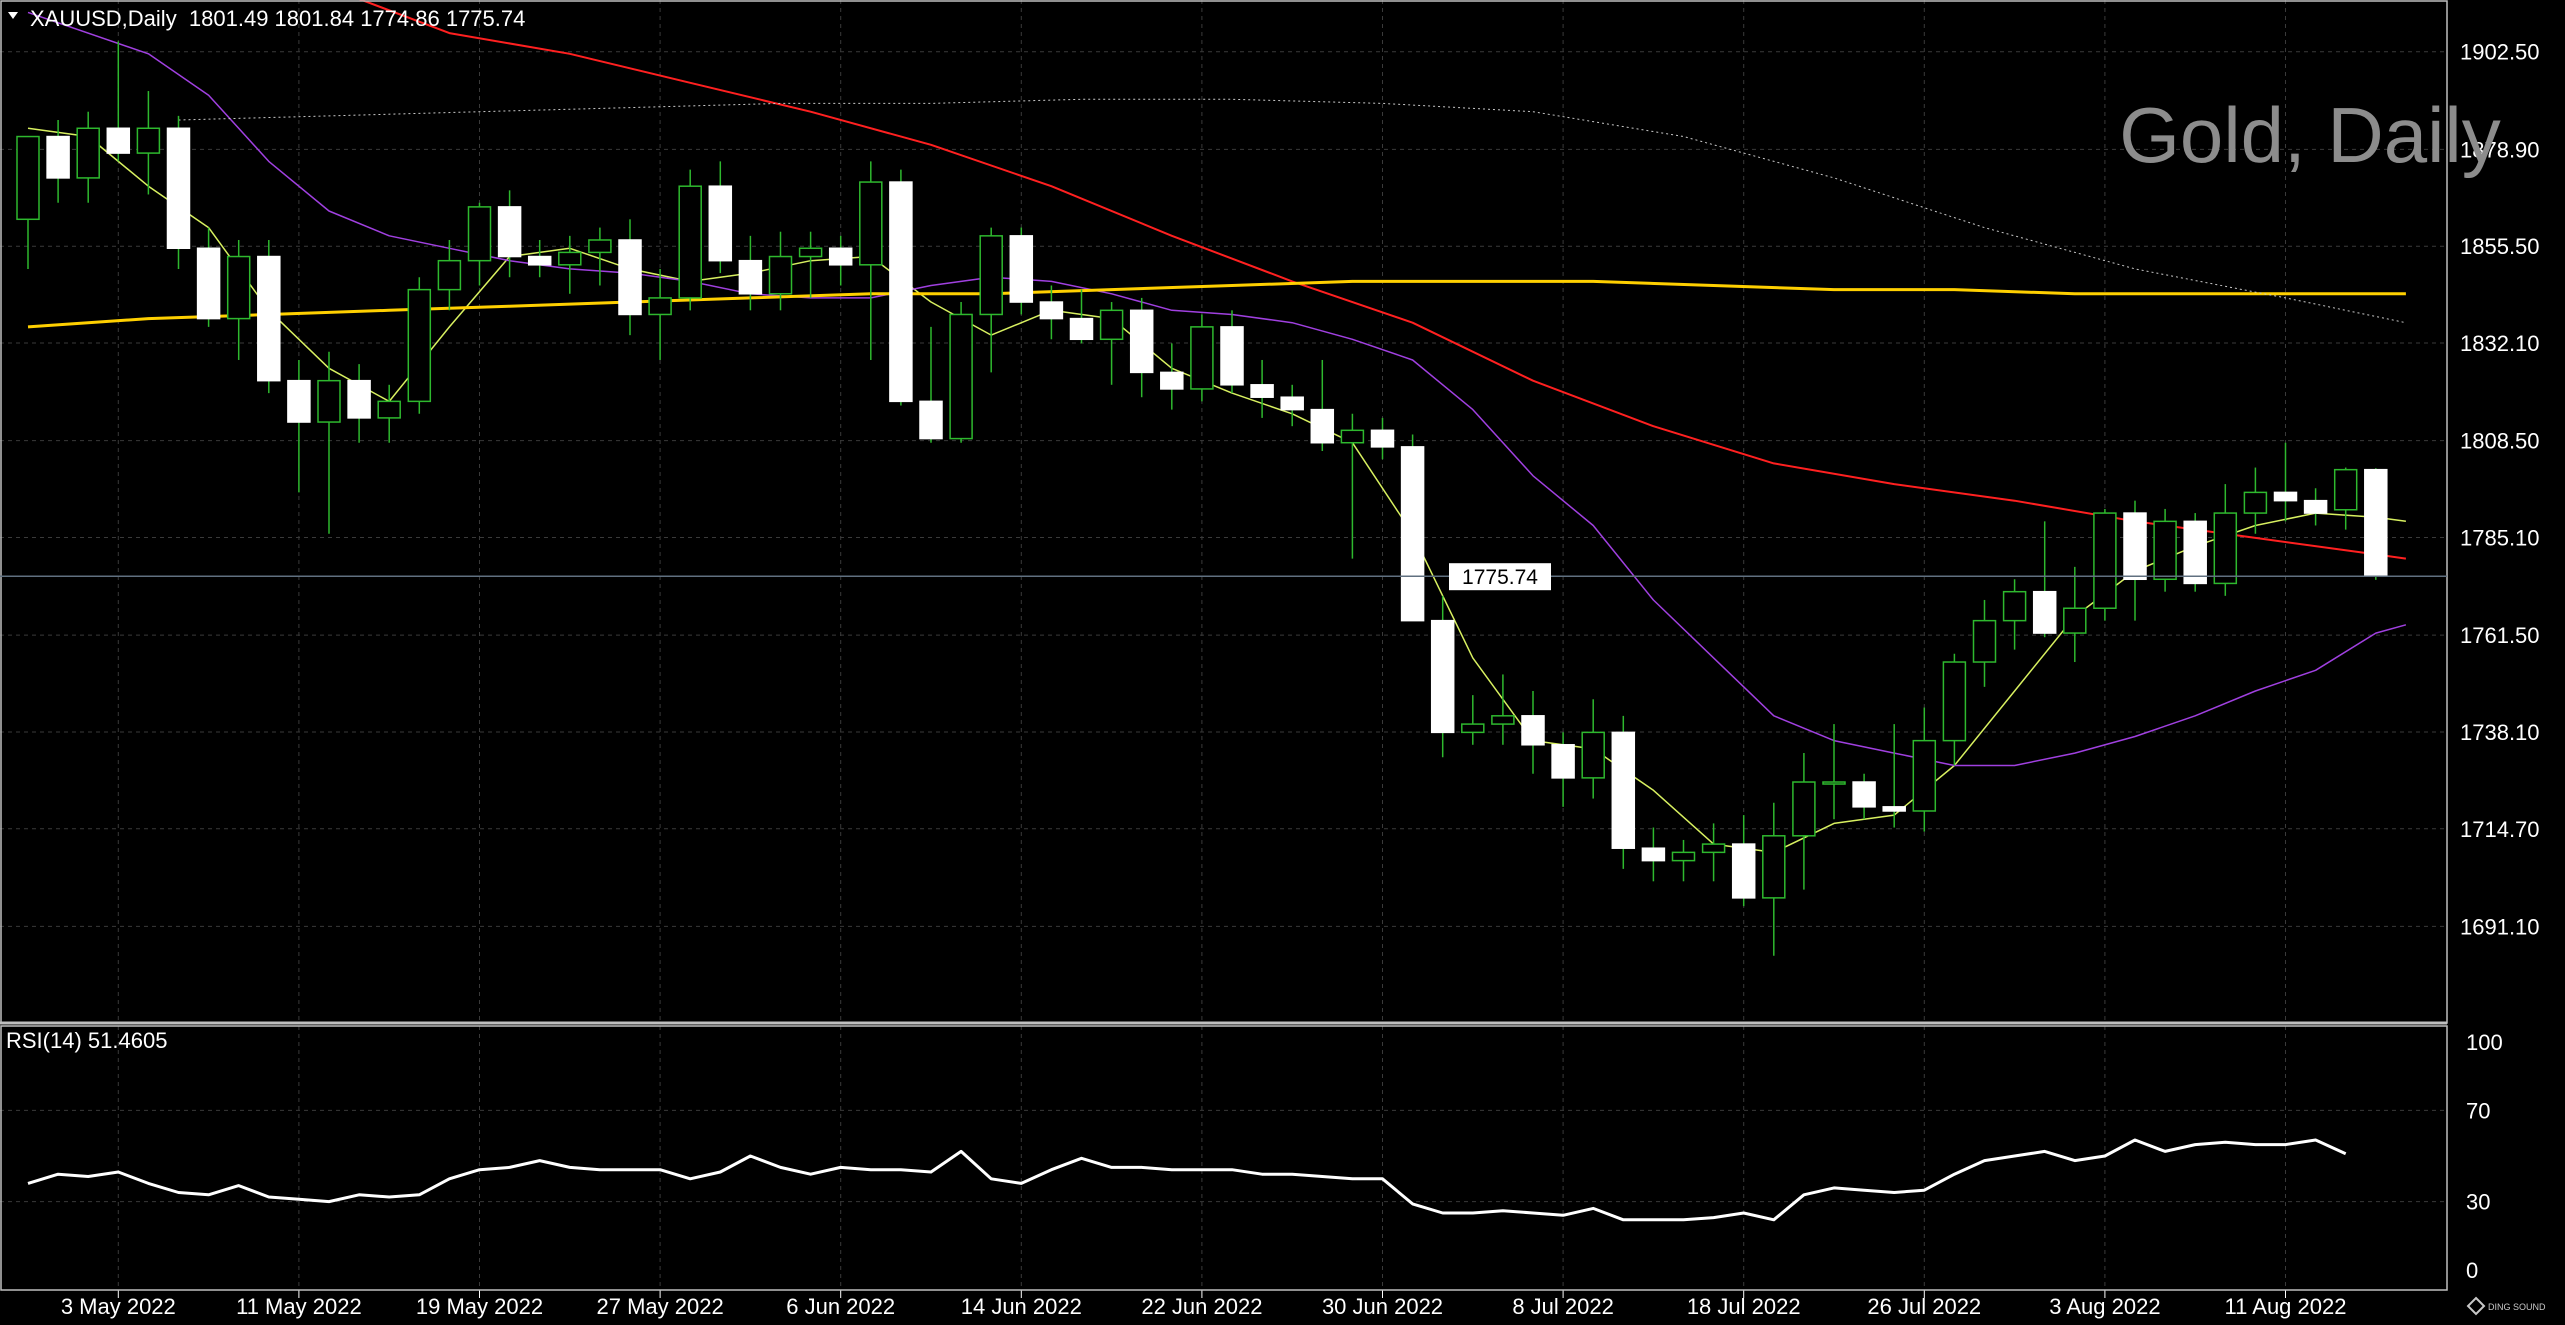 The width and height of the screenshot is (2565, 1325). What do you see at coordinates (2500, 343) in the screenshot?
I see `price-tick-label: 1832.10` at bounding box center [2500, 343].